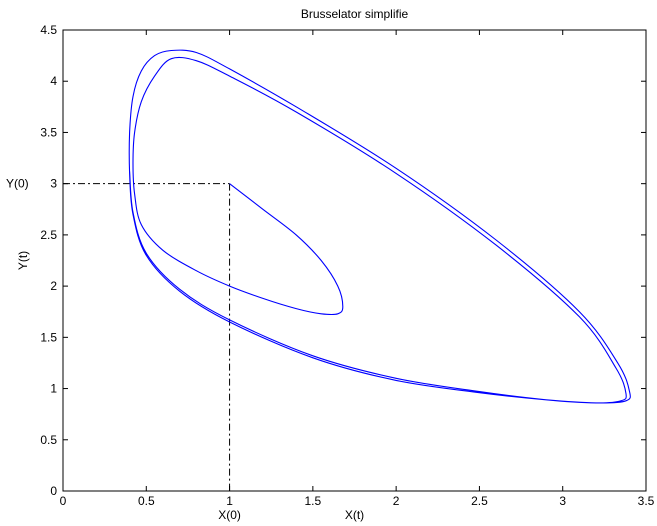 The height and width of the screenshot is (526, 657). What do you see at coordinates (48, 440) in the screenshot?
I see `y-tick-label: 0.5` at bounding box center [48, 440].